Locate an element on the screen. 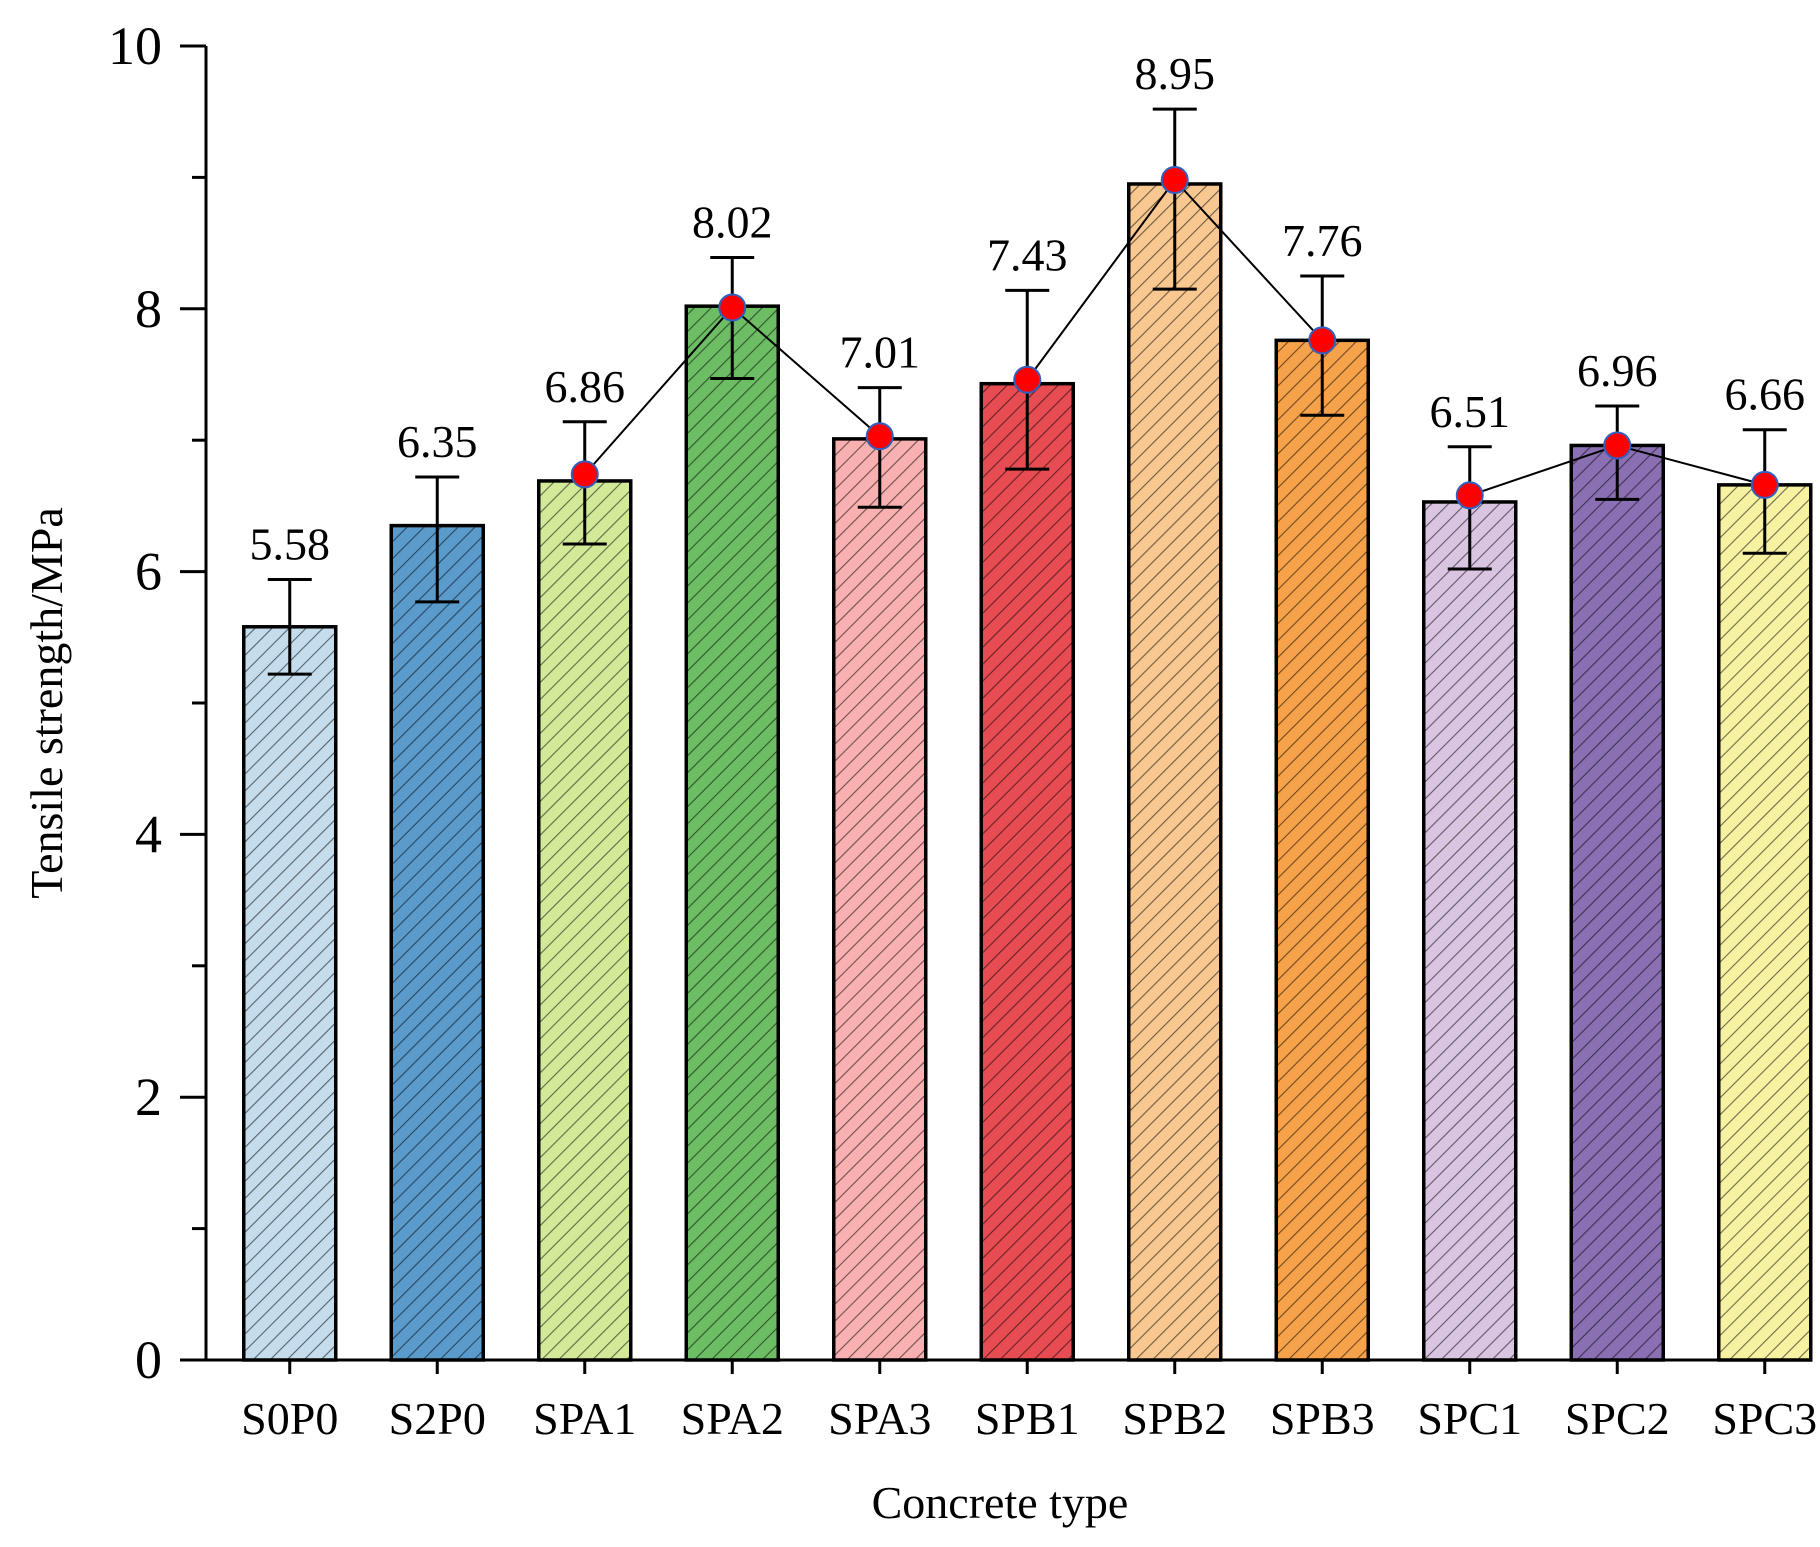 This screenshot has width=1820, height=1547. x-tick-label: SPB3 is located at coordinates (1322, 1418).